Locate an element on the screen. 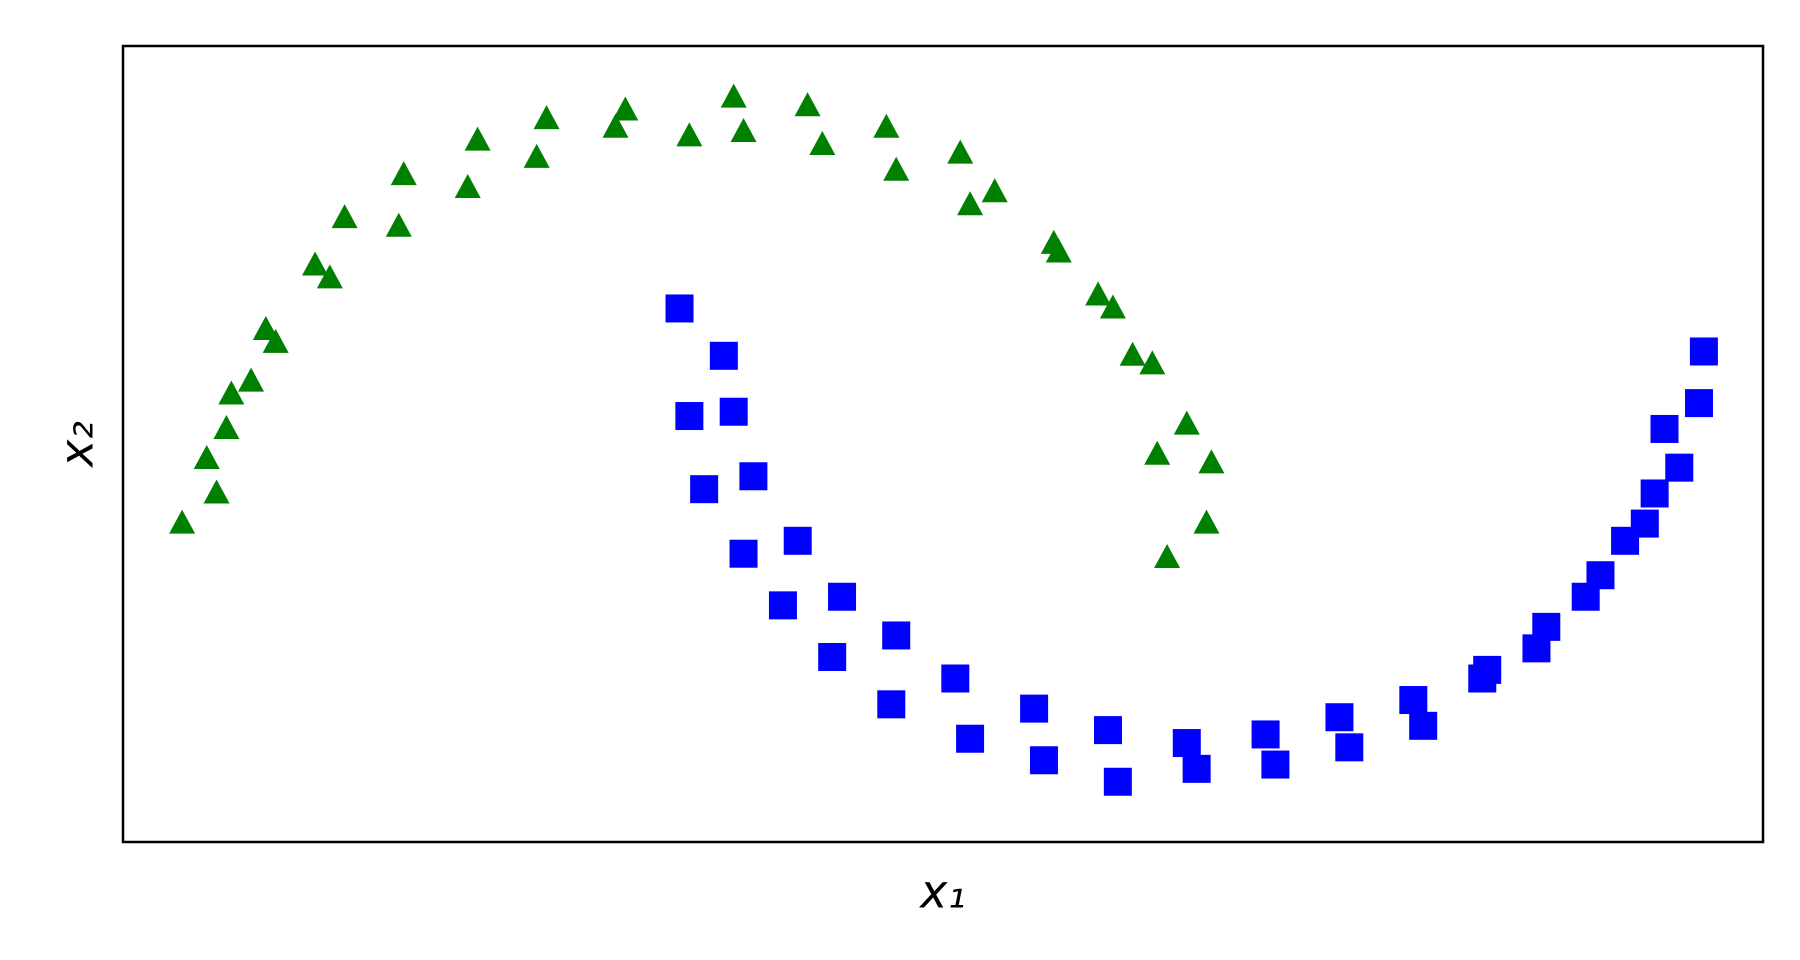 This screenshot has height=960, width=1800. x-axis-label: x₁ is located at coordinates (942, 892).